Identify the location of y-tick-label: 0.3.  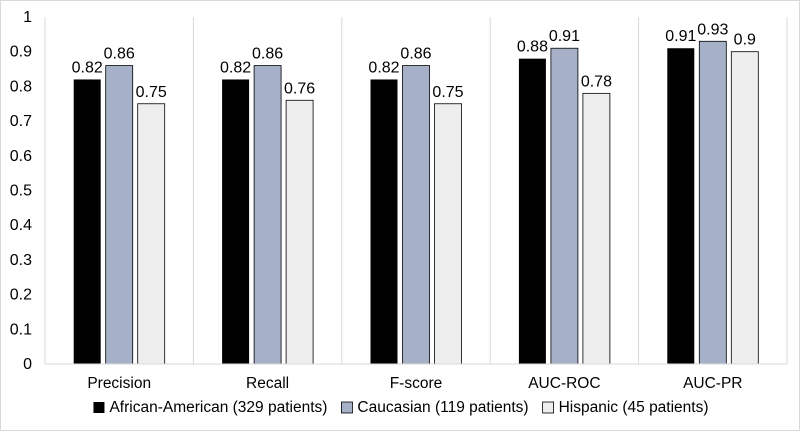
(21, 260).